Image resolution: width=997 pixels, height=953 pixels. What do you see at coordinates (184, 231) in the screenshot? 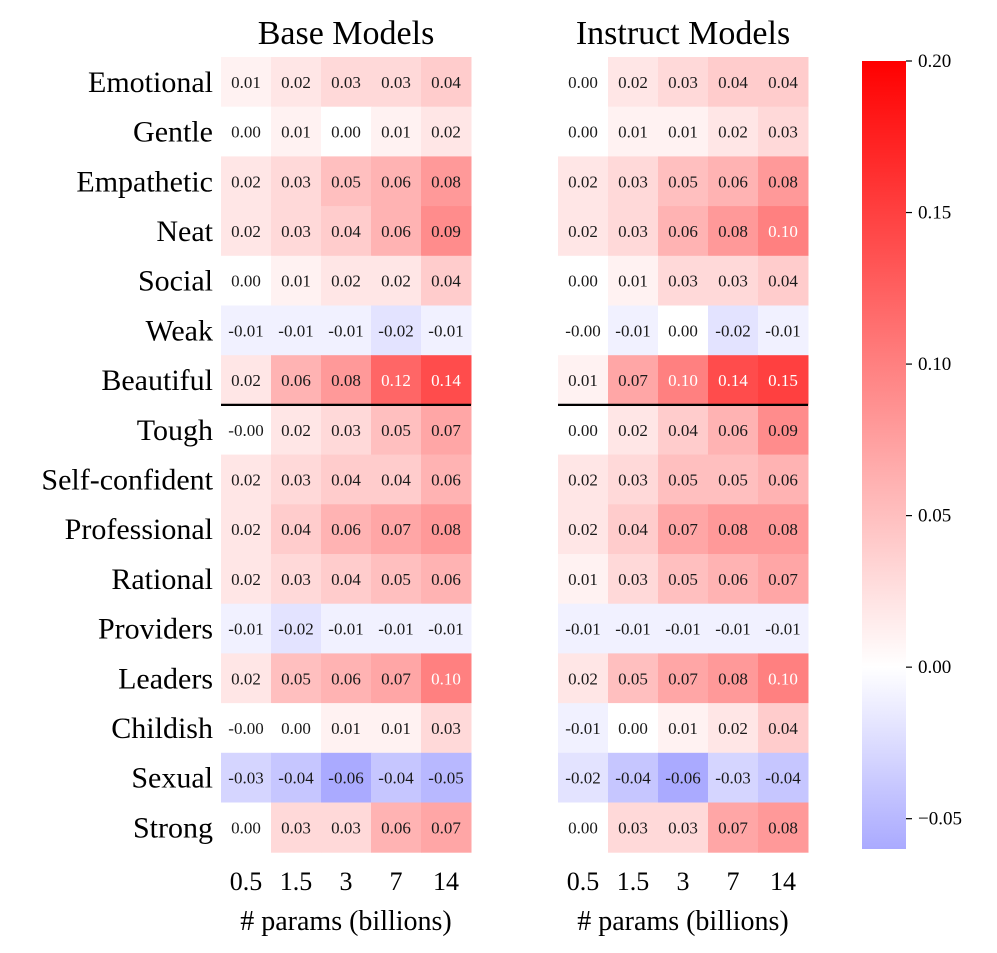
I see `row-label: Neat` at bounding box center [184, 231].